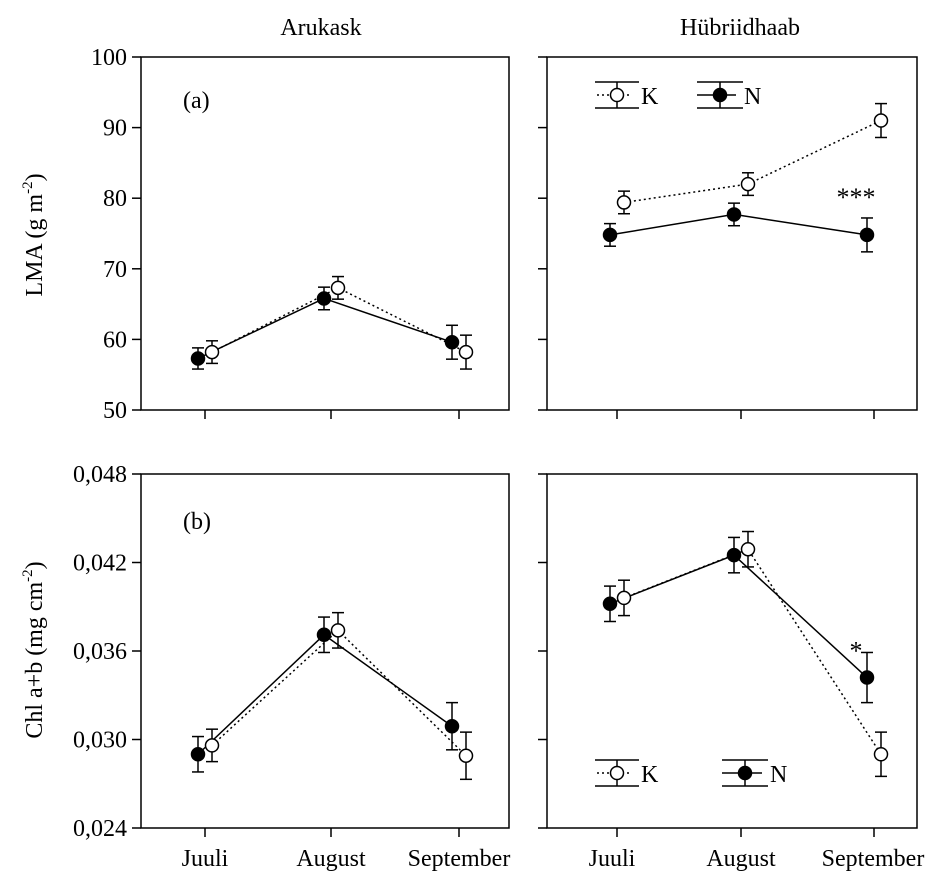 This screenshot has width=939, height=874. What do you see at coordinates (740, 28) in the screenshot?
I see `column-title-hybriidhaab: Hübriidhaab` at bounding box center [740, 28].